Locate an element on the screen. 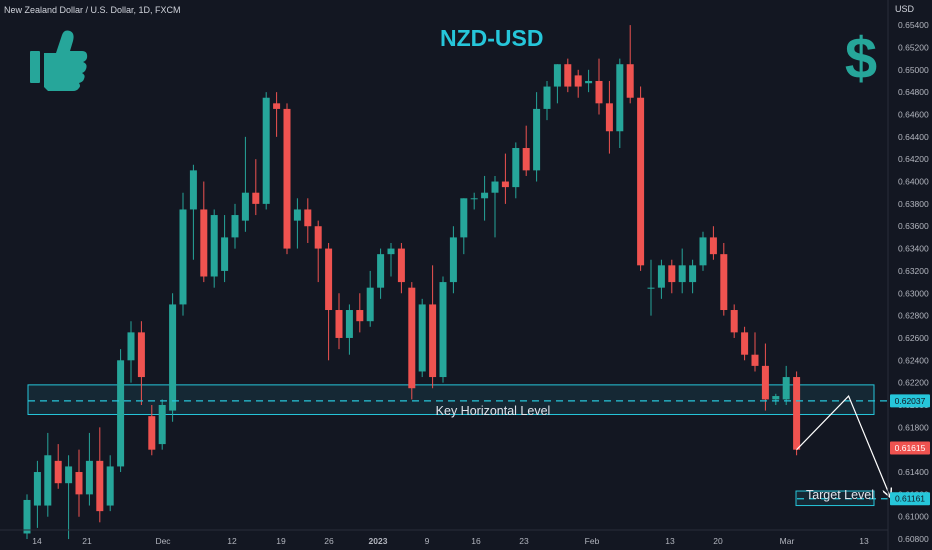  y-tick-label: 0.63400 is located at coordinates (913, 249).